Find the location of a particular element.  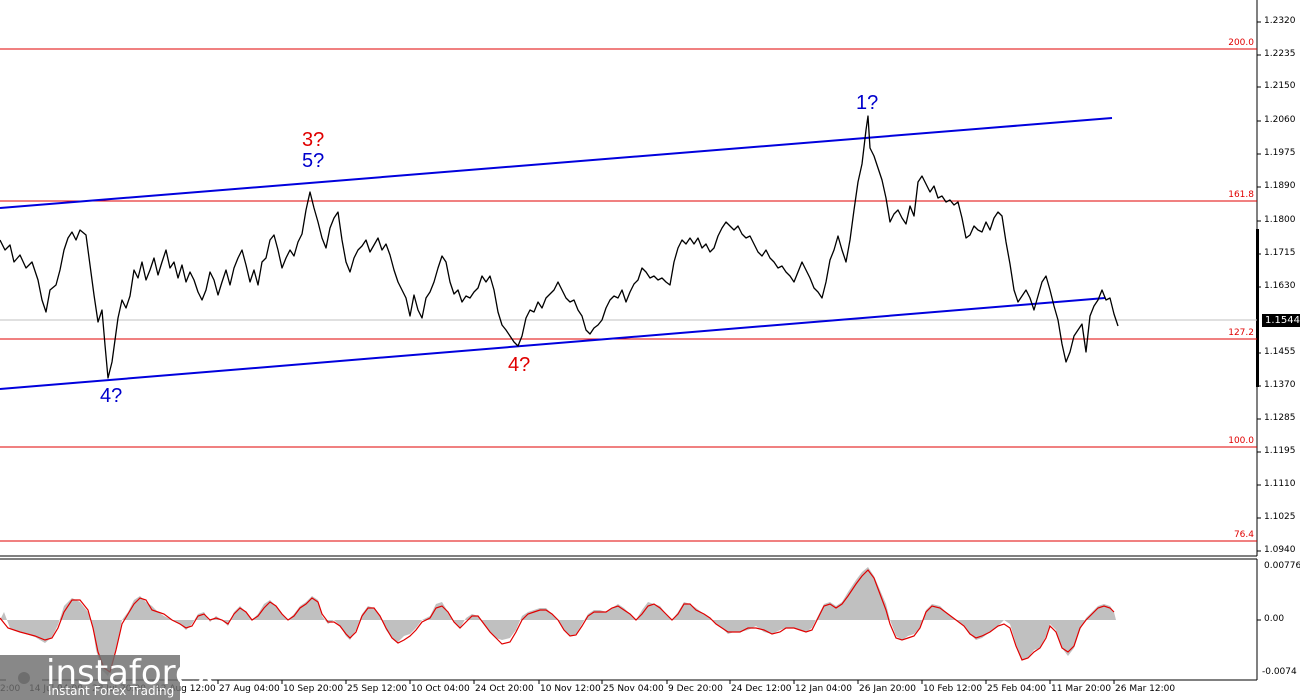

brand-tagline: Instant Forex Trading is located at coordinates (111, 691).